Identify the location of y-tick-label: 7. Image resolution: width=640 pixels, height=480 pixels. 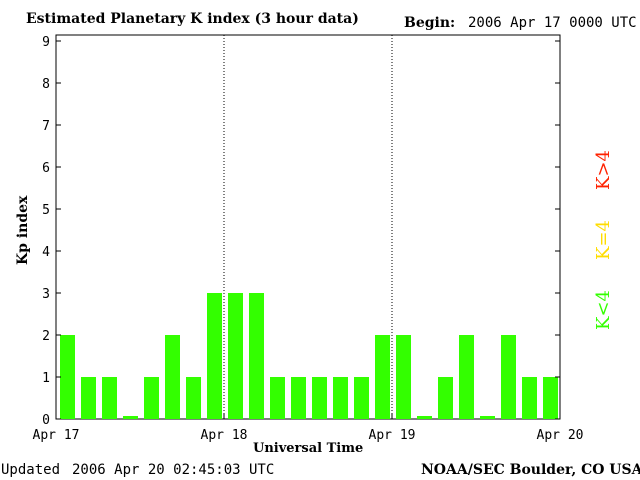
(46, 126).